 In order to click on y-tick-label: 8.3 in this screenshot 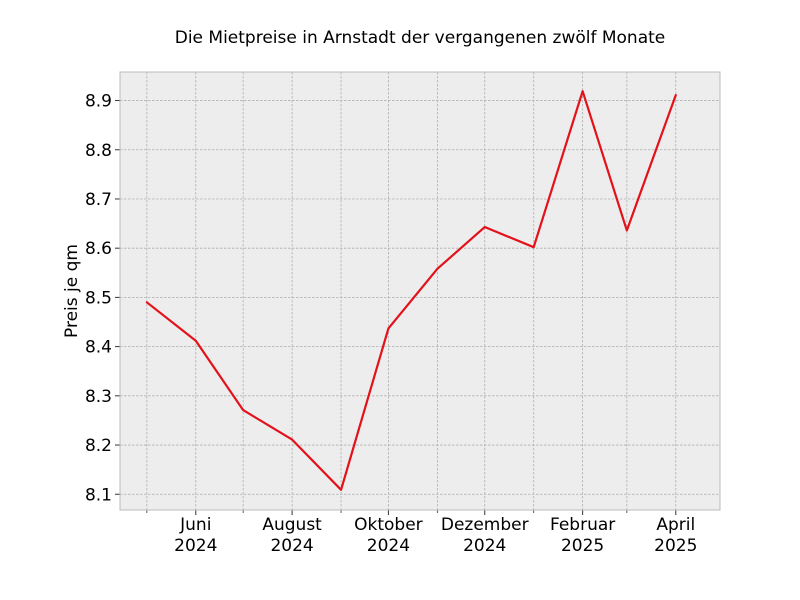, I will do `click(98, 397)`.